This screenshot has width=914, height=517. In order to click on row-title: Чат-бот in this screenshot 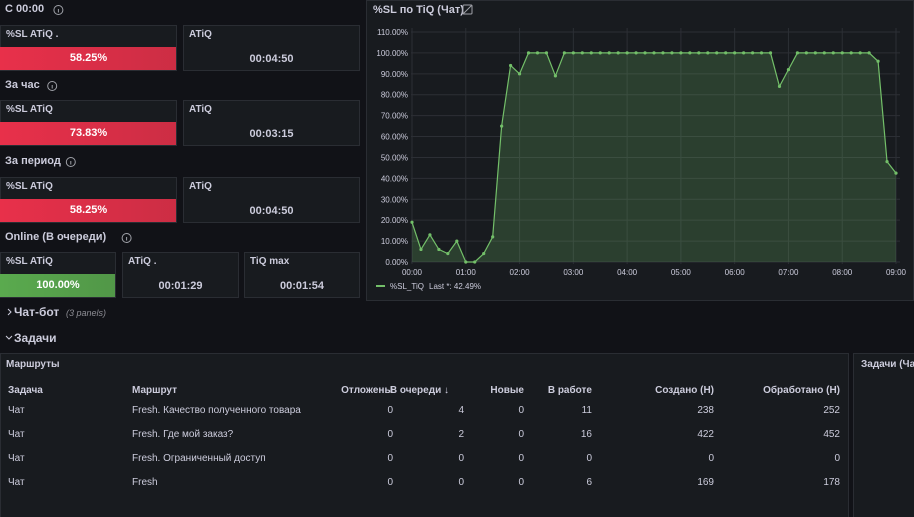, I will do `click(37, 312)`.